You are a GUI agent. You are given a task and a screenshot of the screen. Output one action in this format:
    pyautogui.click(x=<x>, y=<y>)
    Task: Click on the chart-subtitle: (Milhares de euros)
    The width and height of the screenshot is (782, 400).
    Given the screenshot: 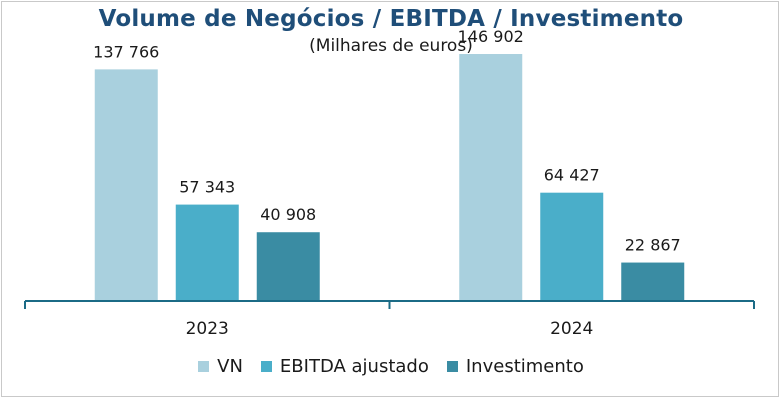 What is the action you would take?
    pyautogui.click(x=391, y=46)
    